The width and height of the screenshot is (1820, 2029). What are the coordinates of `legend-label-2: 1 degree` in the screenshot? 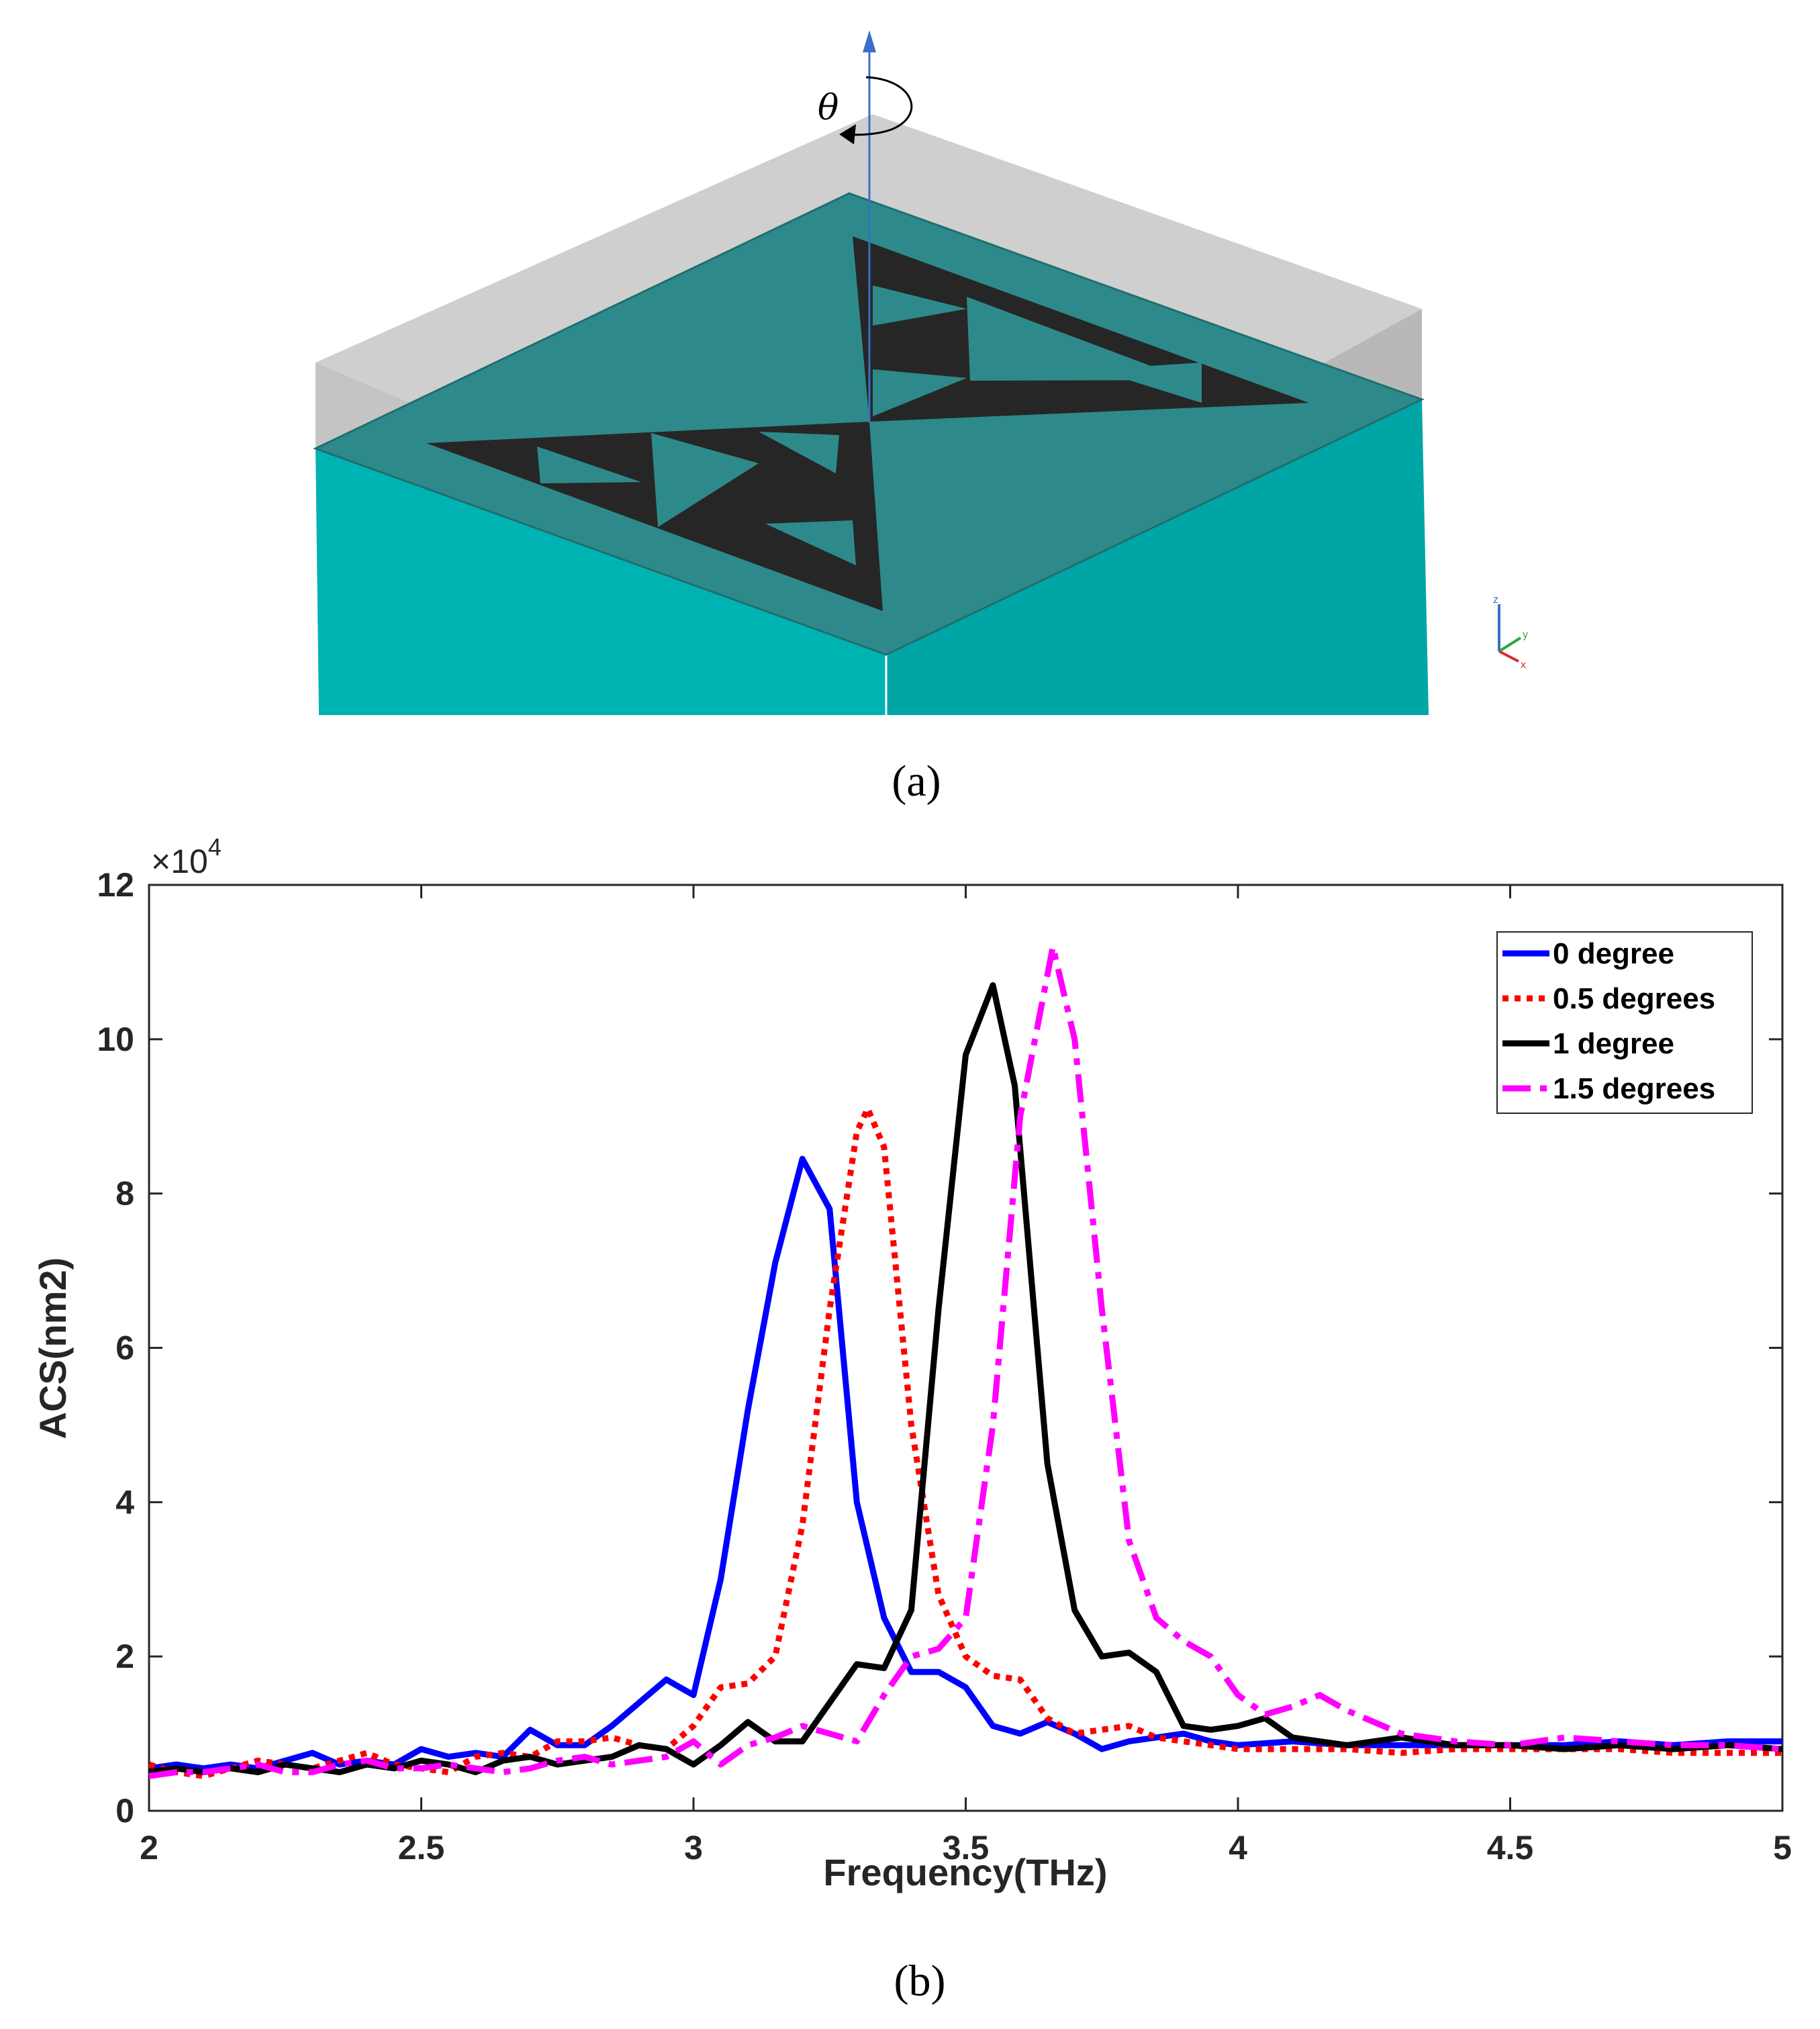 It's located at (1613, 1043).